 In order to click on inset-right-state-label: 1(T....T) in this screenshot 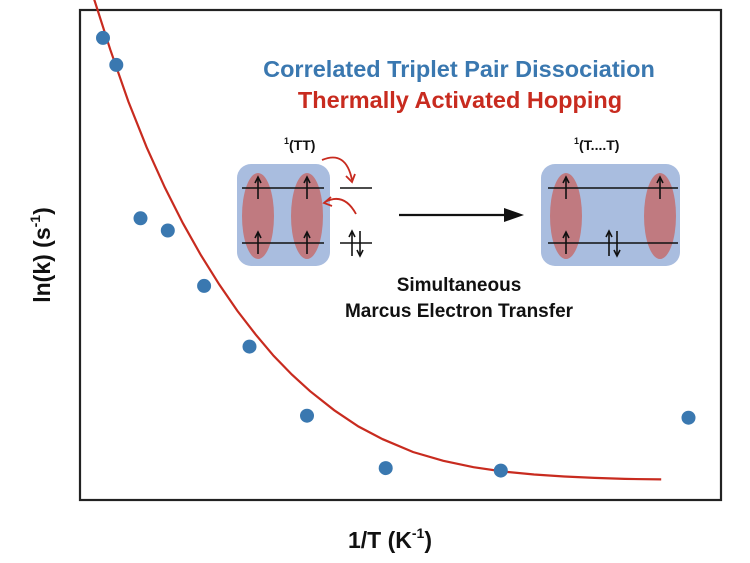, I will do `click(596, 144)`.